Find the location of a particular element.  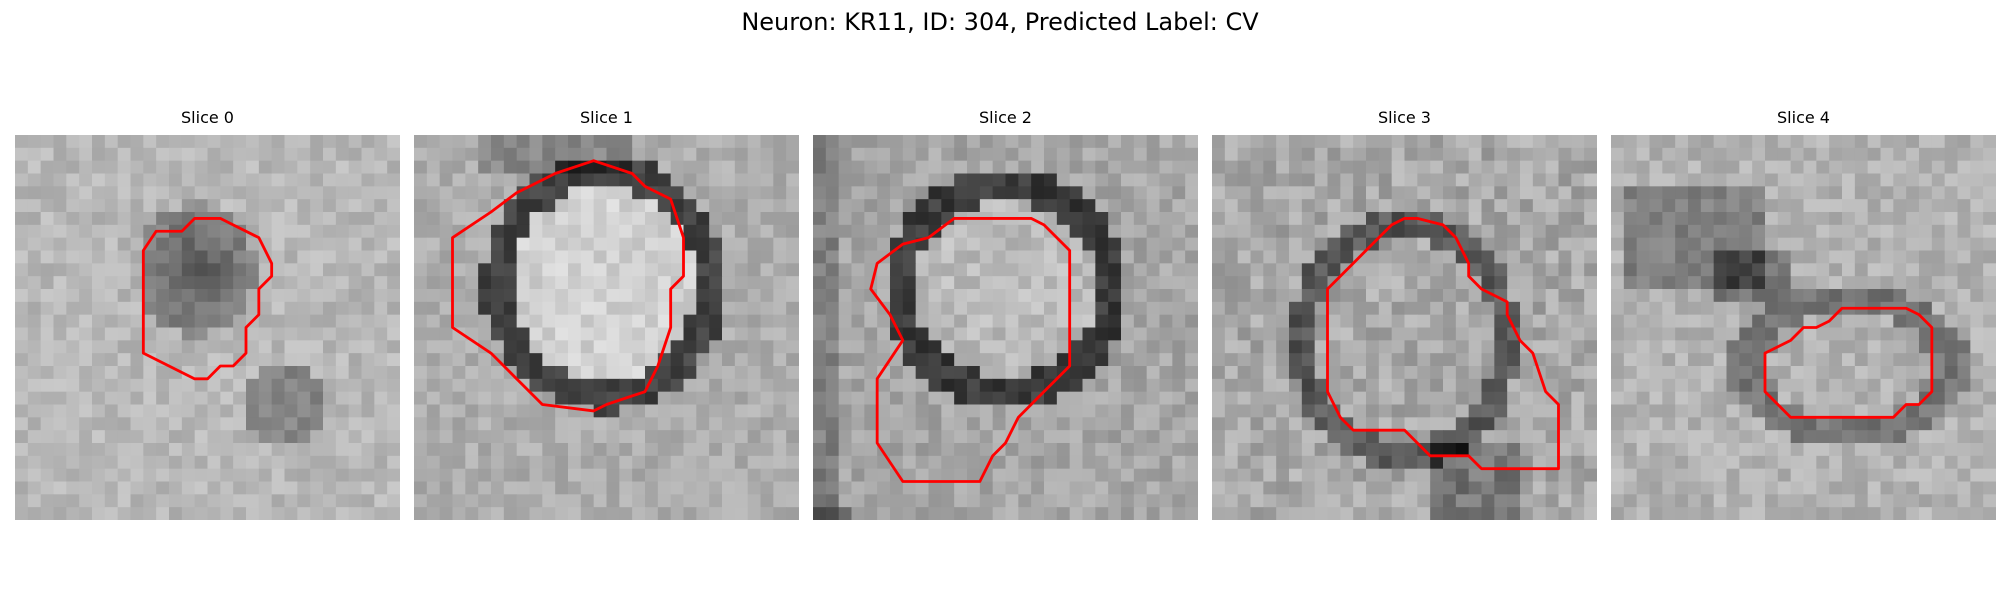

panel-title: Slice 3 is located at coordinates (1404, 117).